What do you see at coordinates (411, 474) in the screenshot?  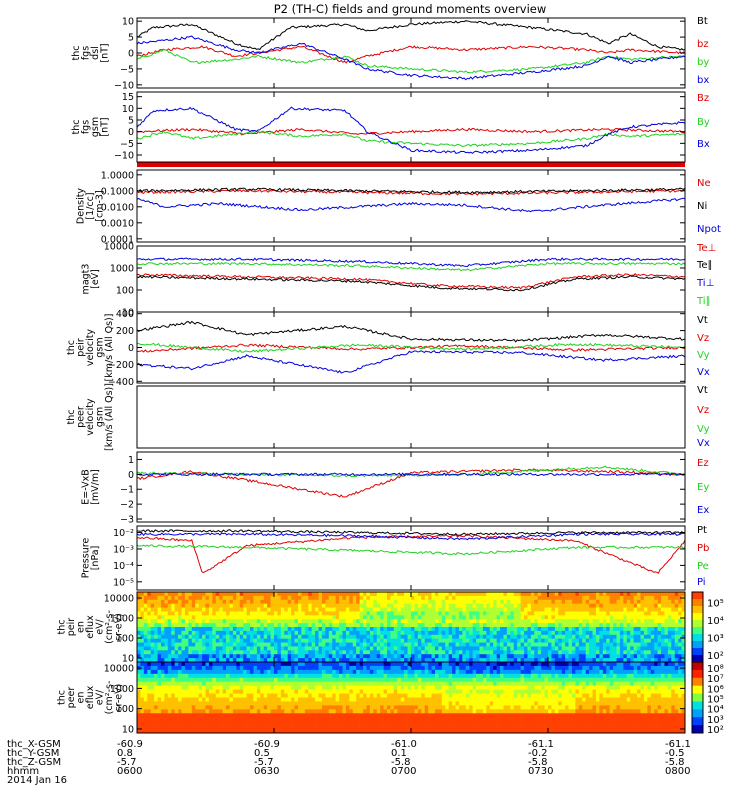 I see `series-line-Ex` at bounding box center [411, 474].